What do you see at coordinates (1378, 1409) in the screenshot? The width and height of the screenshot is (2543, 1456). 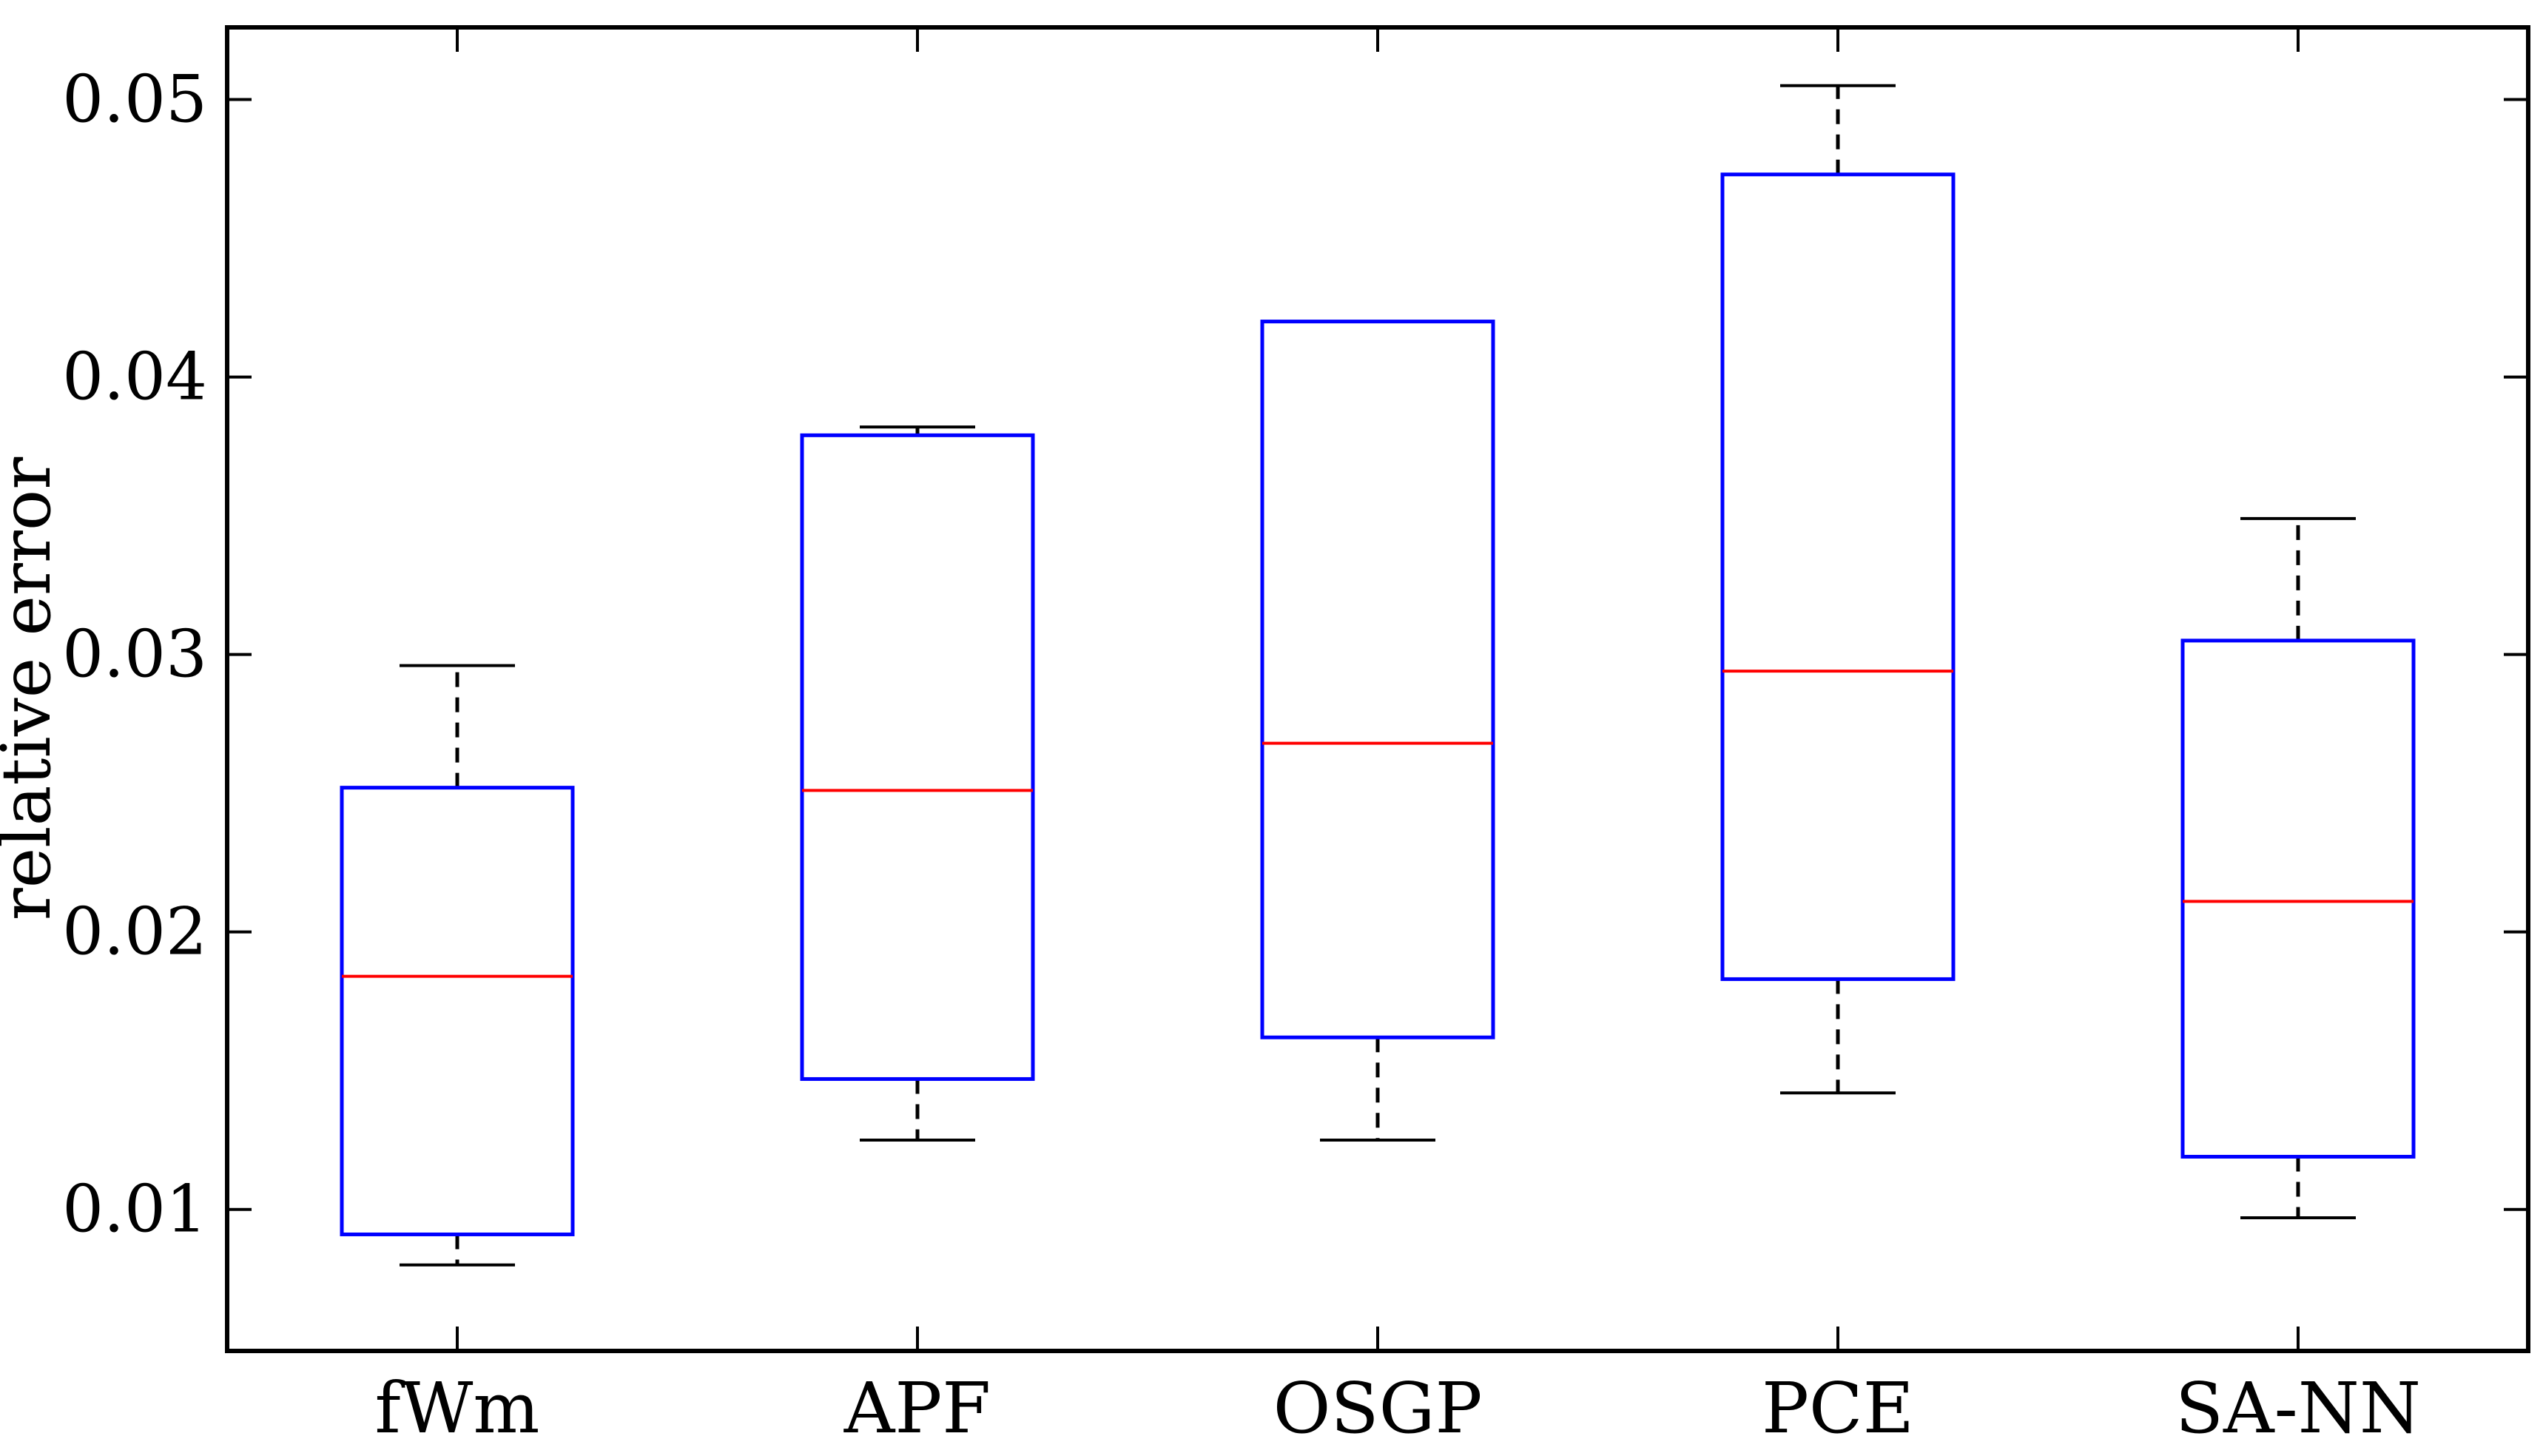 I see `x-category-label-OSGP: OSGP` at bounding box center [1378, 1409].